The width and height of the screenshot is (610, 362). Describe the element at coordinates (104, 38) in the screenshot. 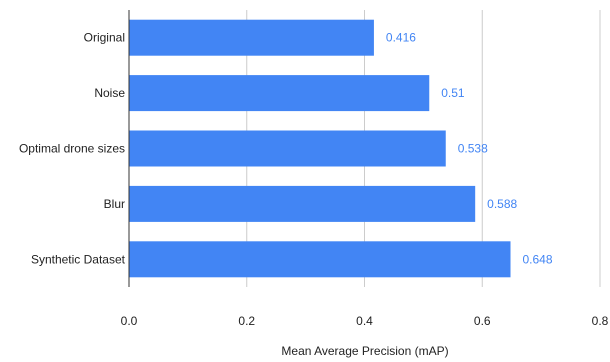

I see `category-label: Original` at that location.